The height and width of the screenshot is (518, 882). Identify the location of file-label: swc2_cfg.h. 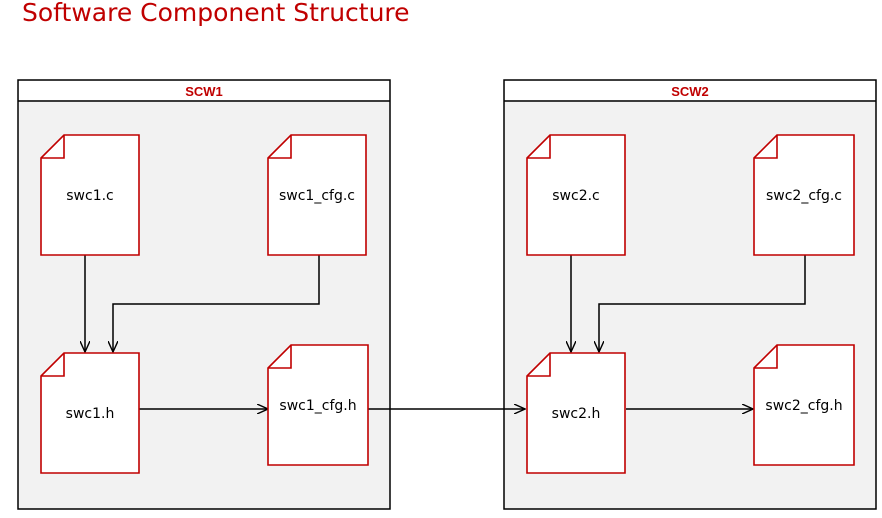
(803, 406).